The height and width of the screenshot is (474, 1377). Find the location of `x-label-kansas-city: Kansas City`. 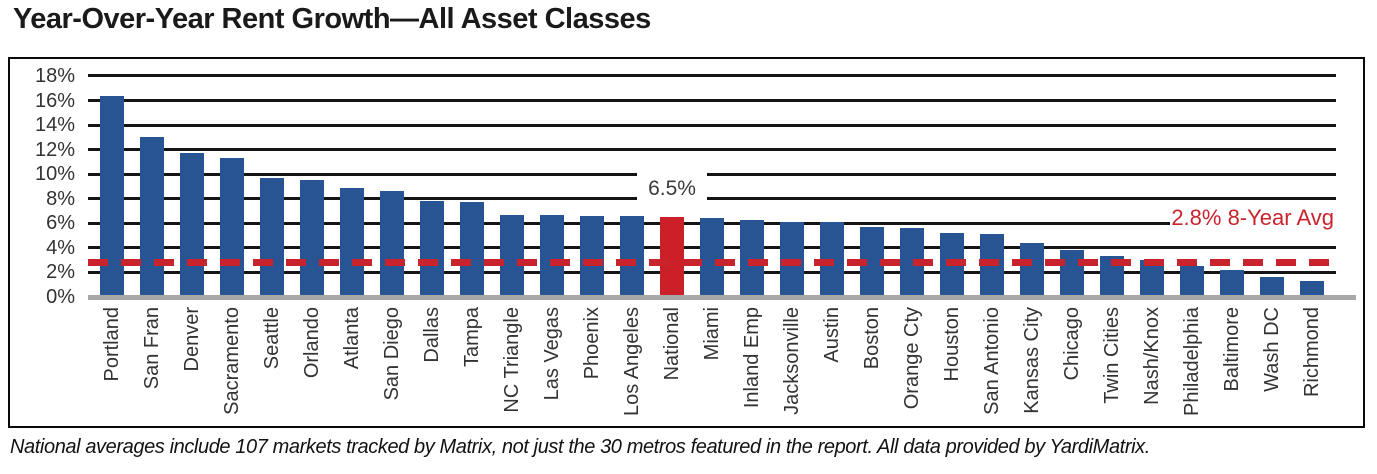

x-label-kansas-city: Kansas City is located at coordinates (1032, 360).